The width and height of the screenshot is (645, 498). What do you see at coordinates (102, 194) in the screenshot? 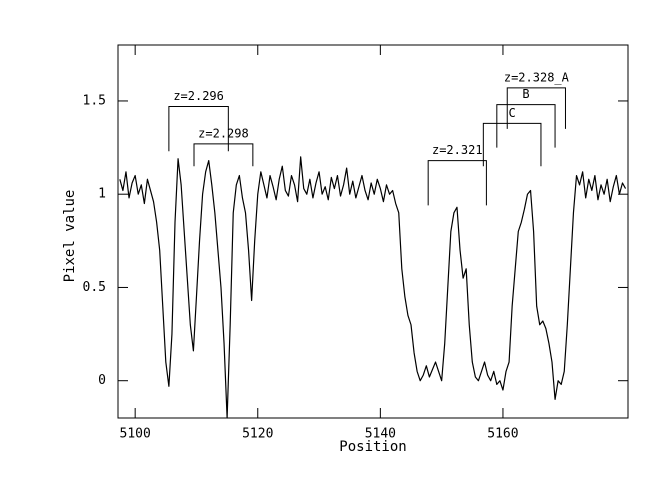
I see `y-tick-label: 1` at bounding box center [102, 194].